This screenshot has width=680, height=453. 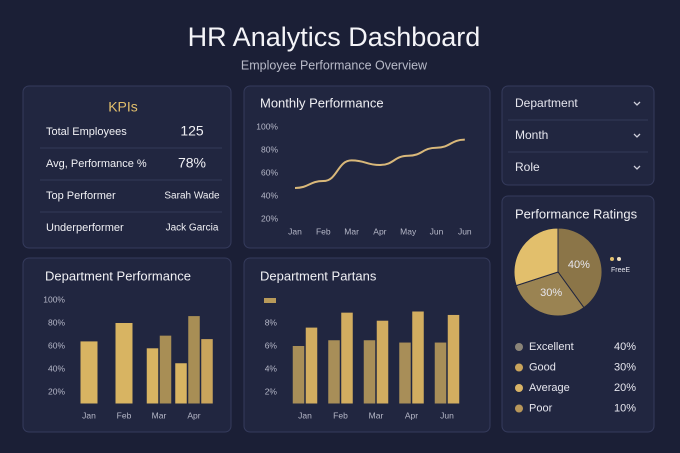 I want to click on x-tick-label: May, so click(x=408, y=231).